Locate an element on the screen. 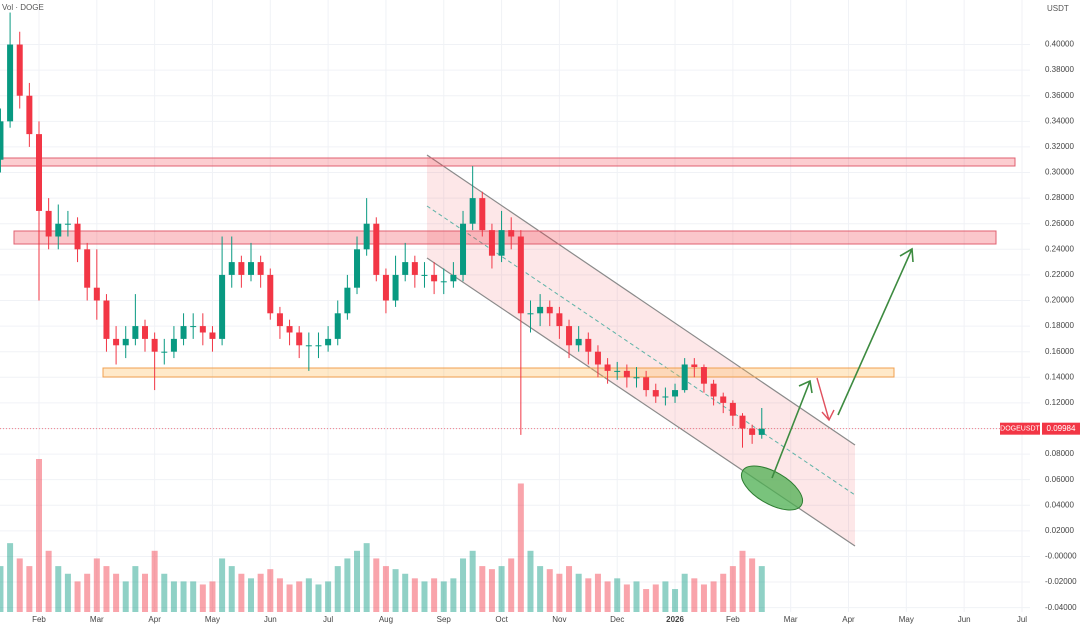  y-tick-label: 0.22000 is located at coordinates (1059, 274).